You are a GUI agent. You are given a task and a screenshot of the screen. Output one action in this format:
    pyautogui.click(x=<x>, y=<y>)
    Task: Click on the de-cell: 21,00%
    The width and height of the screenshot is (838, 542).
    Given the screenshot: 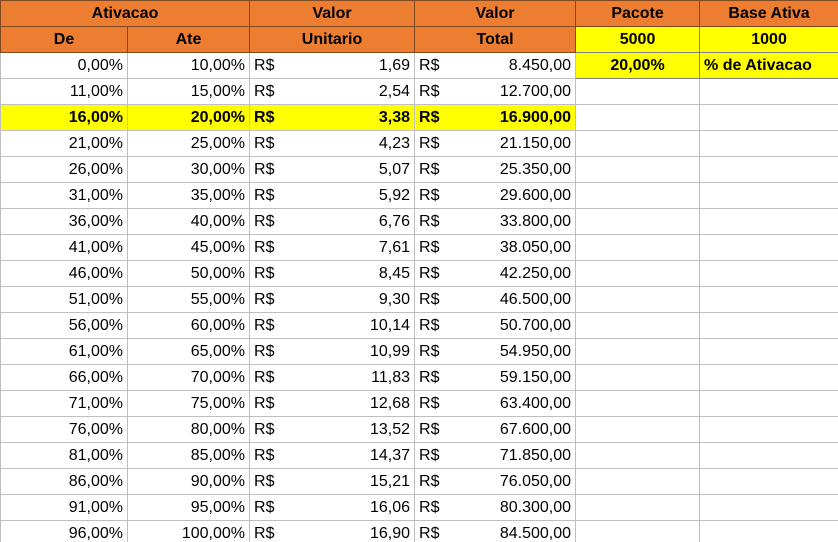 What is the action you would take?
    pyautogui.click(x=64, y=143)
    